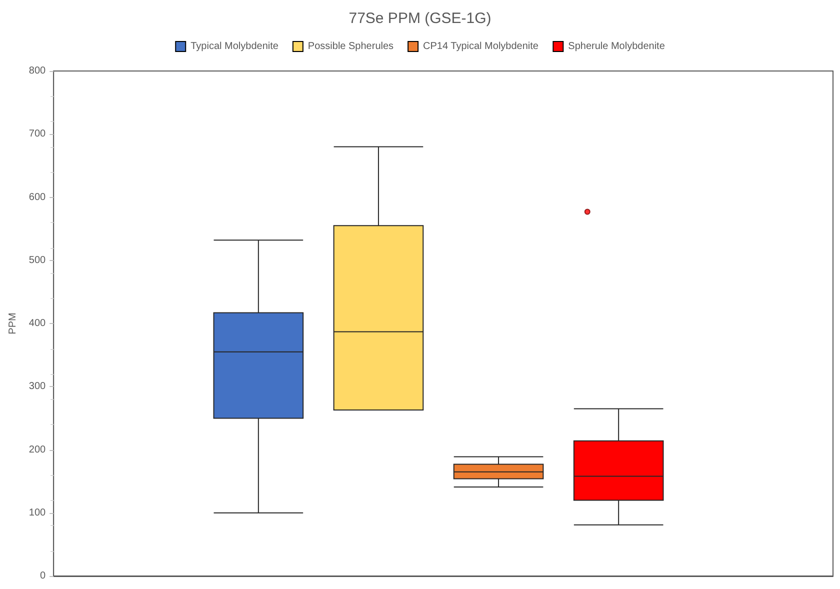  Describe the element at coordinates (43, 576) in the screenshot. I see `y-tick-label: 0` at that location.